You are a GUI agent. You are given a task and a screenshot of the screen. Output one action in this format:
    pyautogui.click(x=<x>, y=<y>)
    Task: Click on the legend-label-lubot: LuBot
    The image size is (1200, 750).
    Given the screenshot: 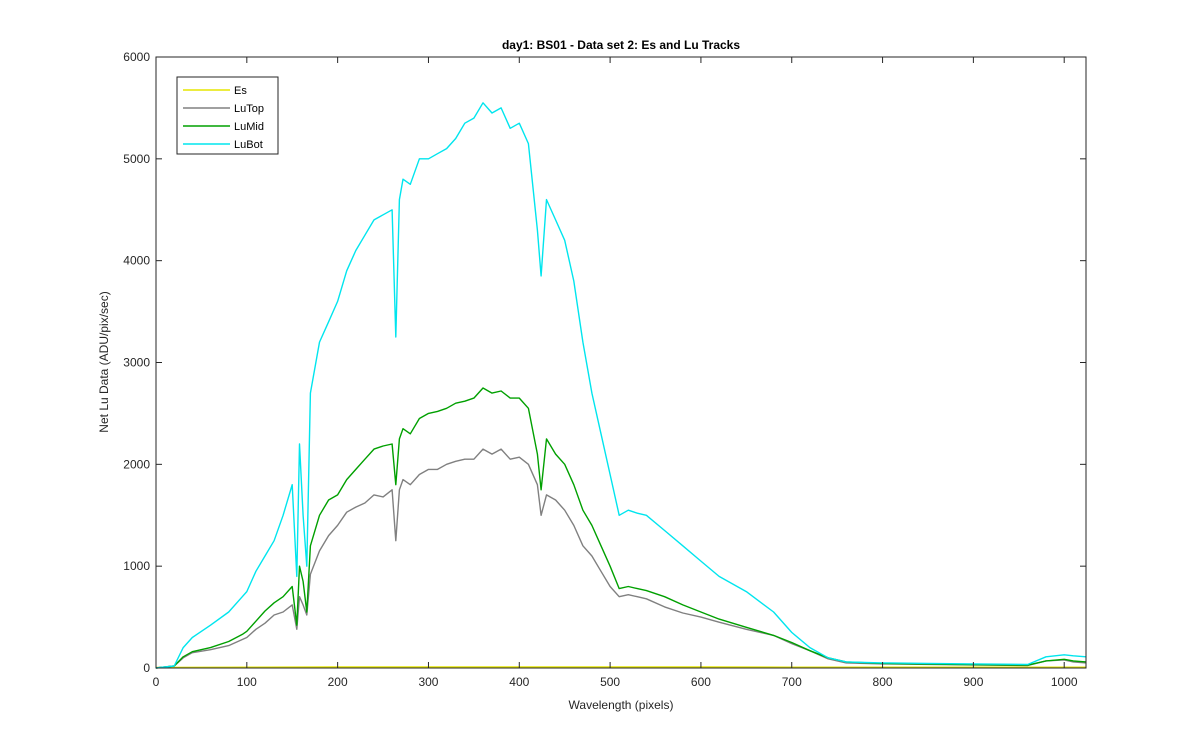 What is the action you would take?
    pyautogui.click(x=248, y=145)
    